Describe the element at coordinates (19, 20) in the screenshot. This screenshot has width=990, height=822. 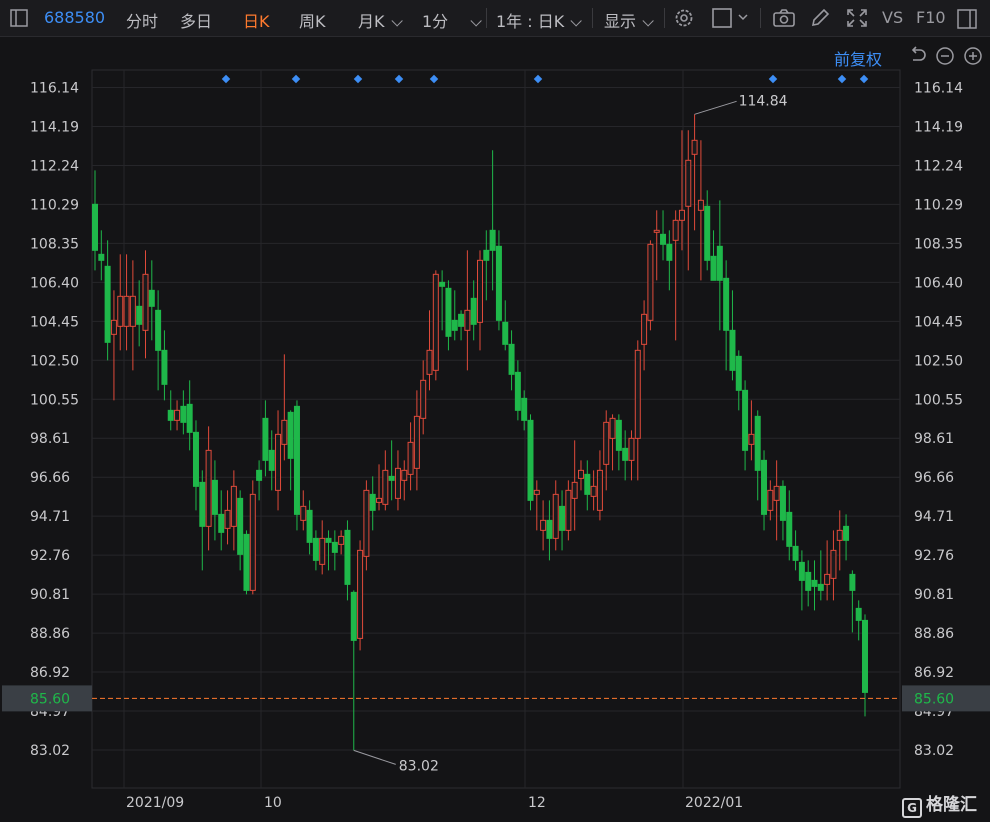
I see `sidebar-toggle-icon` at that location.